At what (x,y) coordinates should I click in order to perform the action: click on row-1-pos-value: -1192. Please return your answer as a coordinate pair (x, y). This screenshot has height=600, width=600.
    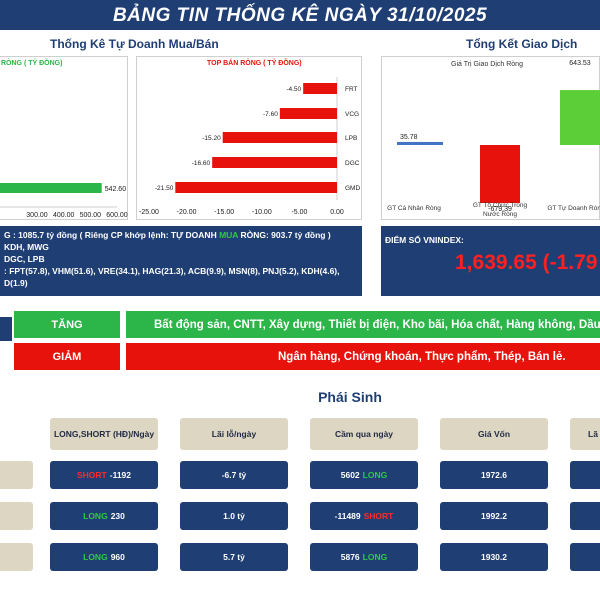
    Looking at the image, I should click on (120, 475).